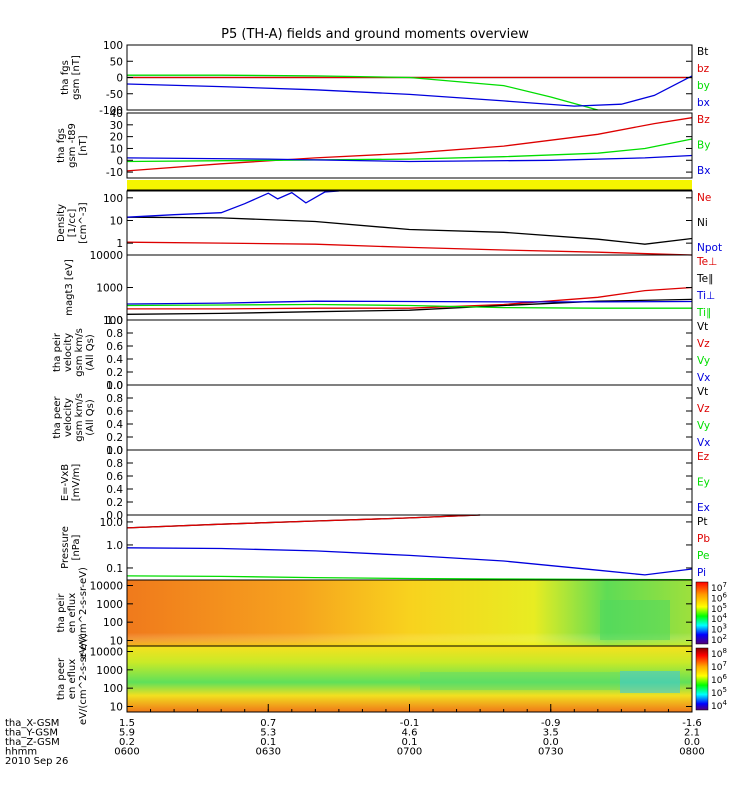 This screenshot has width=750, height=800. I want to click on series-pe, so click(409, 578).